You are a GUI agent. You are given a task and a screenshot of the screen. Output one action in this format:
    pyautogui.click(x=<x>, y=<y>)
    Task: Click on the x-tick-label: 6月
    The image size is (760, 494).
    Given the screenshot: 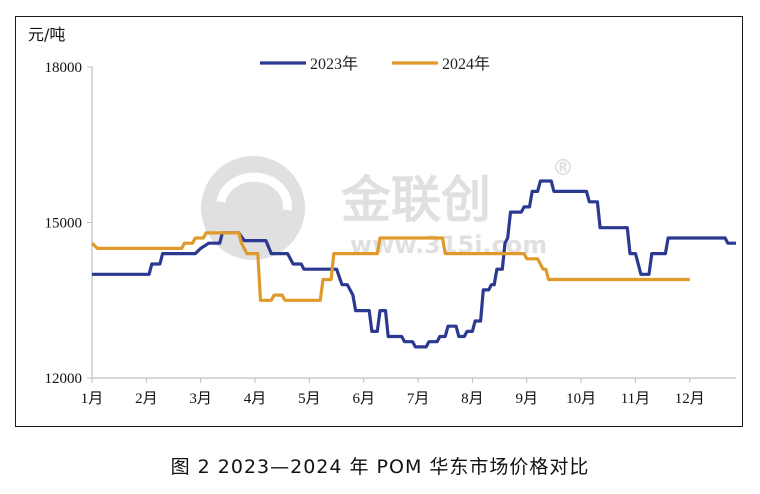 What is the action you would take?
    pyautogui.click(x=363, y=399)
    